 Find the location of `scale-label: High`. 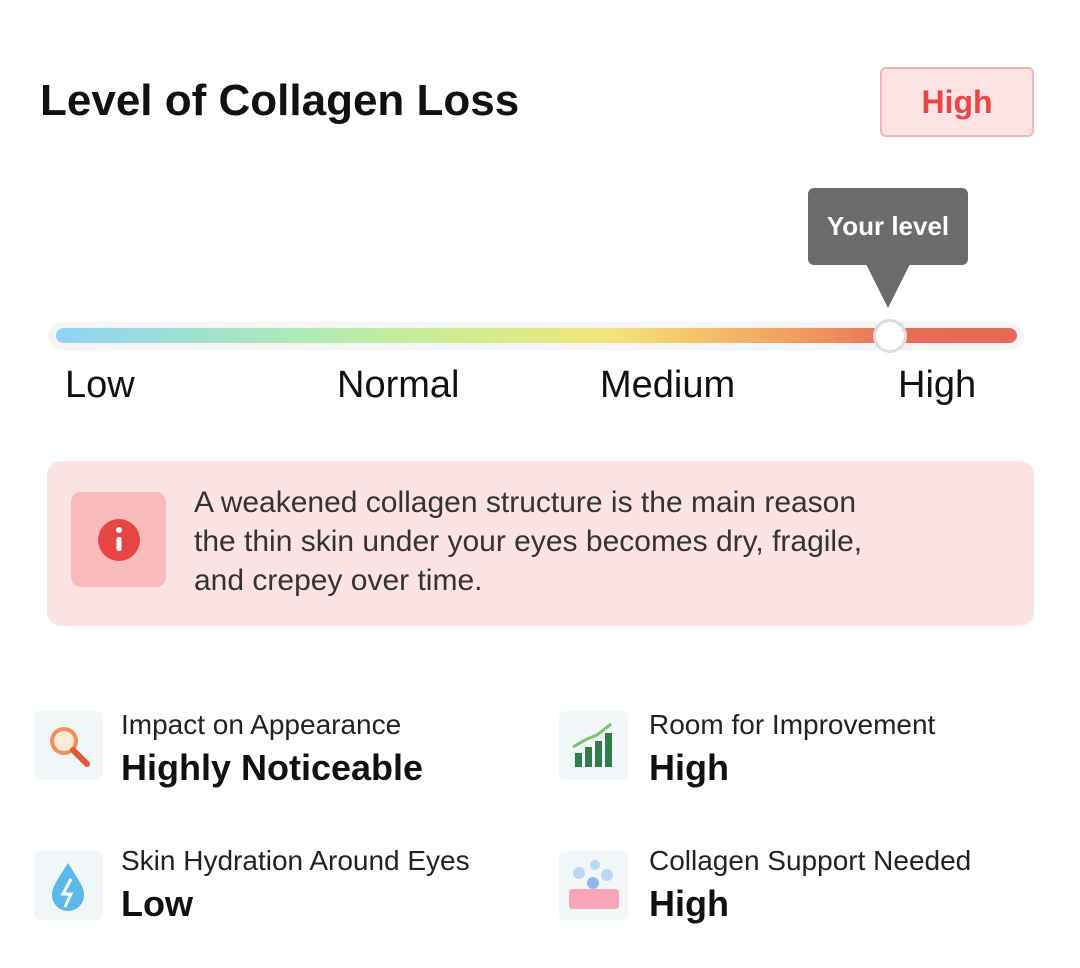

scale-label: High is located at coordinates (937, 385).